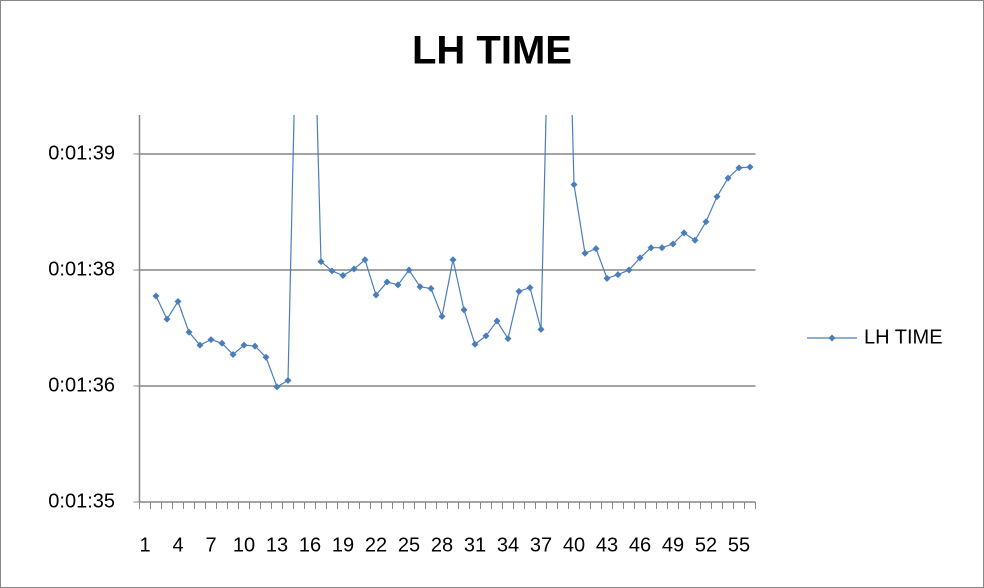 Image resolution: width=984 pixels, height=588 pixels. Describe the element at coordinates (475, 545) in the screenshot. I see `x-tick-label: 31` at that location.